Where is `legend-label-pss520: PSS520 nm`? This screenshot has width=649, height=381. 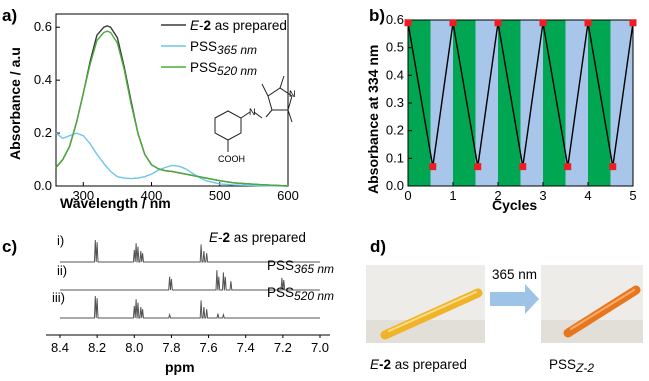
legend-label-pss520: PSS520 nm is located at coordinates (223, 69).